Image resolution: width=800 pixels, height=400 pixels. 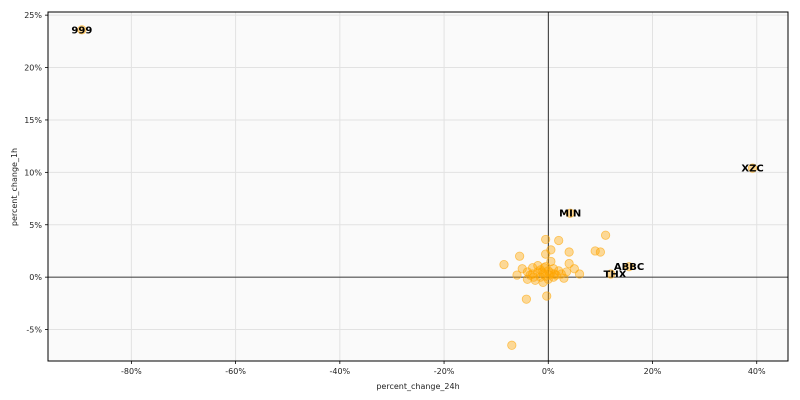 What do you see at coordinates (235, 371) in the screenshot?
I see `x-tick-label: -60%` at bounding box center [235, 371].